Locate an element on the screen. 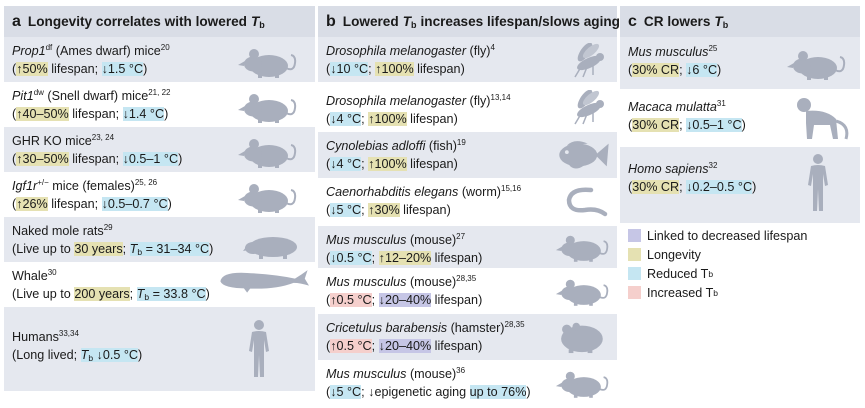 This screenshot has height=408, width=865. panel-c-title: CR lowers is located at coordinates (677, 21).